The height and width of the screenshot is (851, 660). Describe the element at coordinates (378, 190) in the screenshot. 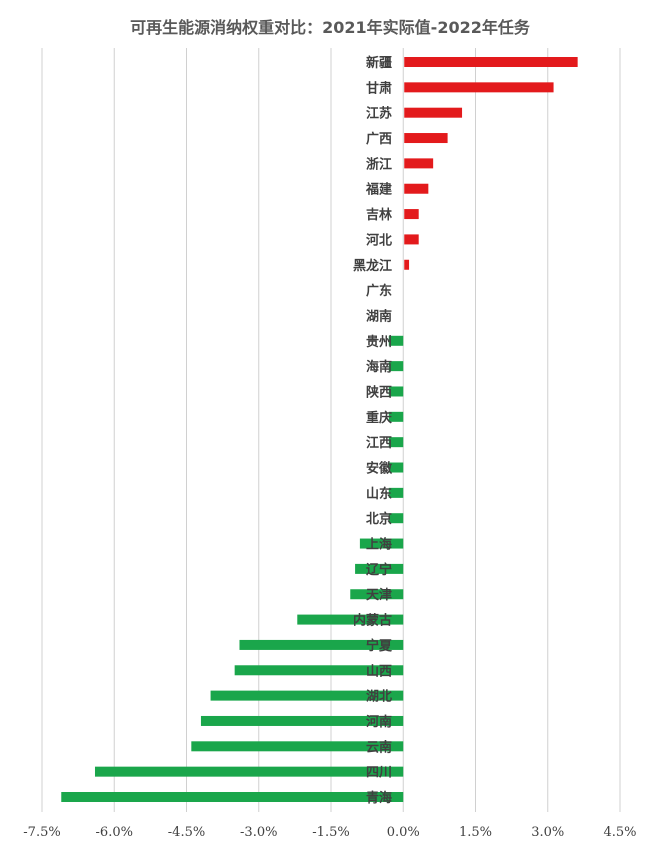

I see `category-label: 福建` at that location.